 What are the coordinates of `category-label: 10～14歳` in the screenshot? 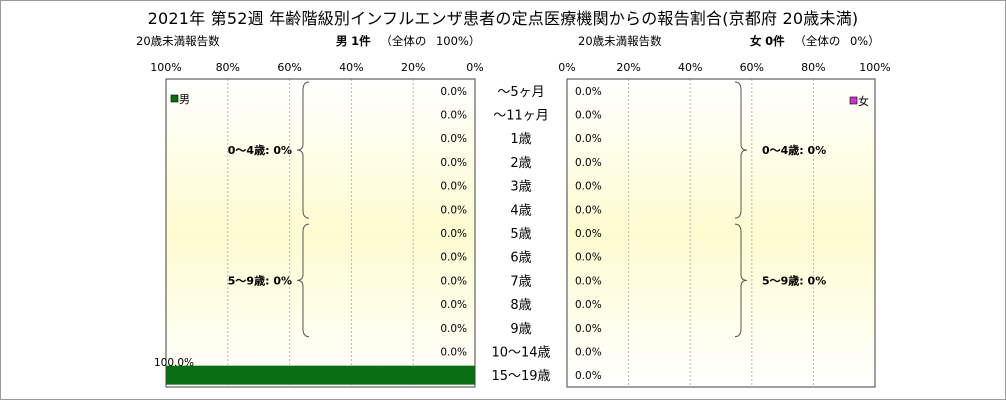 It's located at (520, 352).